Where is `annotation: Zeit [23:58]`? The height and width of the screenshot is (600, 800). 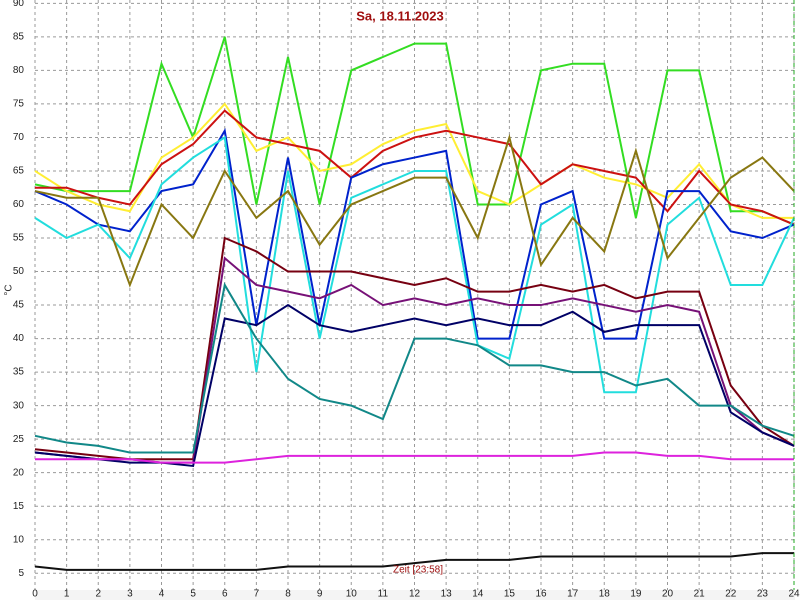 annotation: Zeit [23:58] is located at coordinates (418, 570).